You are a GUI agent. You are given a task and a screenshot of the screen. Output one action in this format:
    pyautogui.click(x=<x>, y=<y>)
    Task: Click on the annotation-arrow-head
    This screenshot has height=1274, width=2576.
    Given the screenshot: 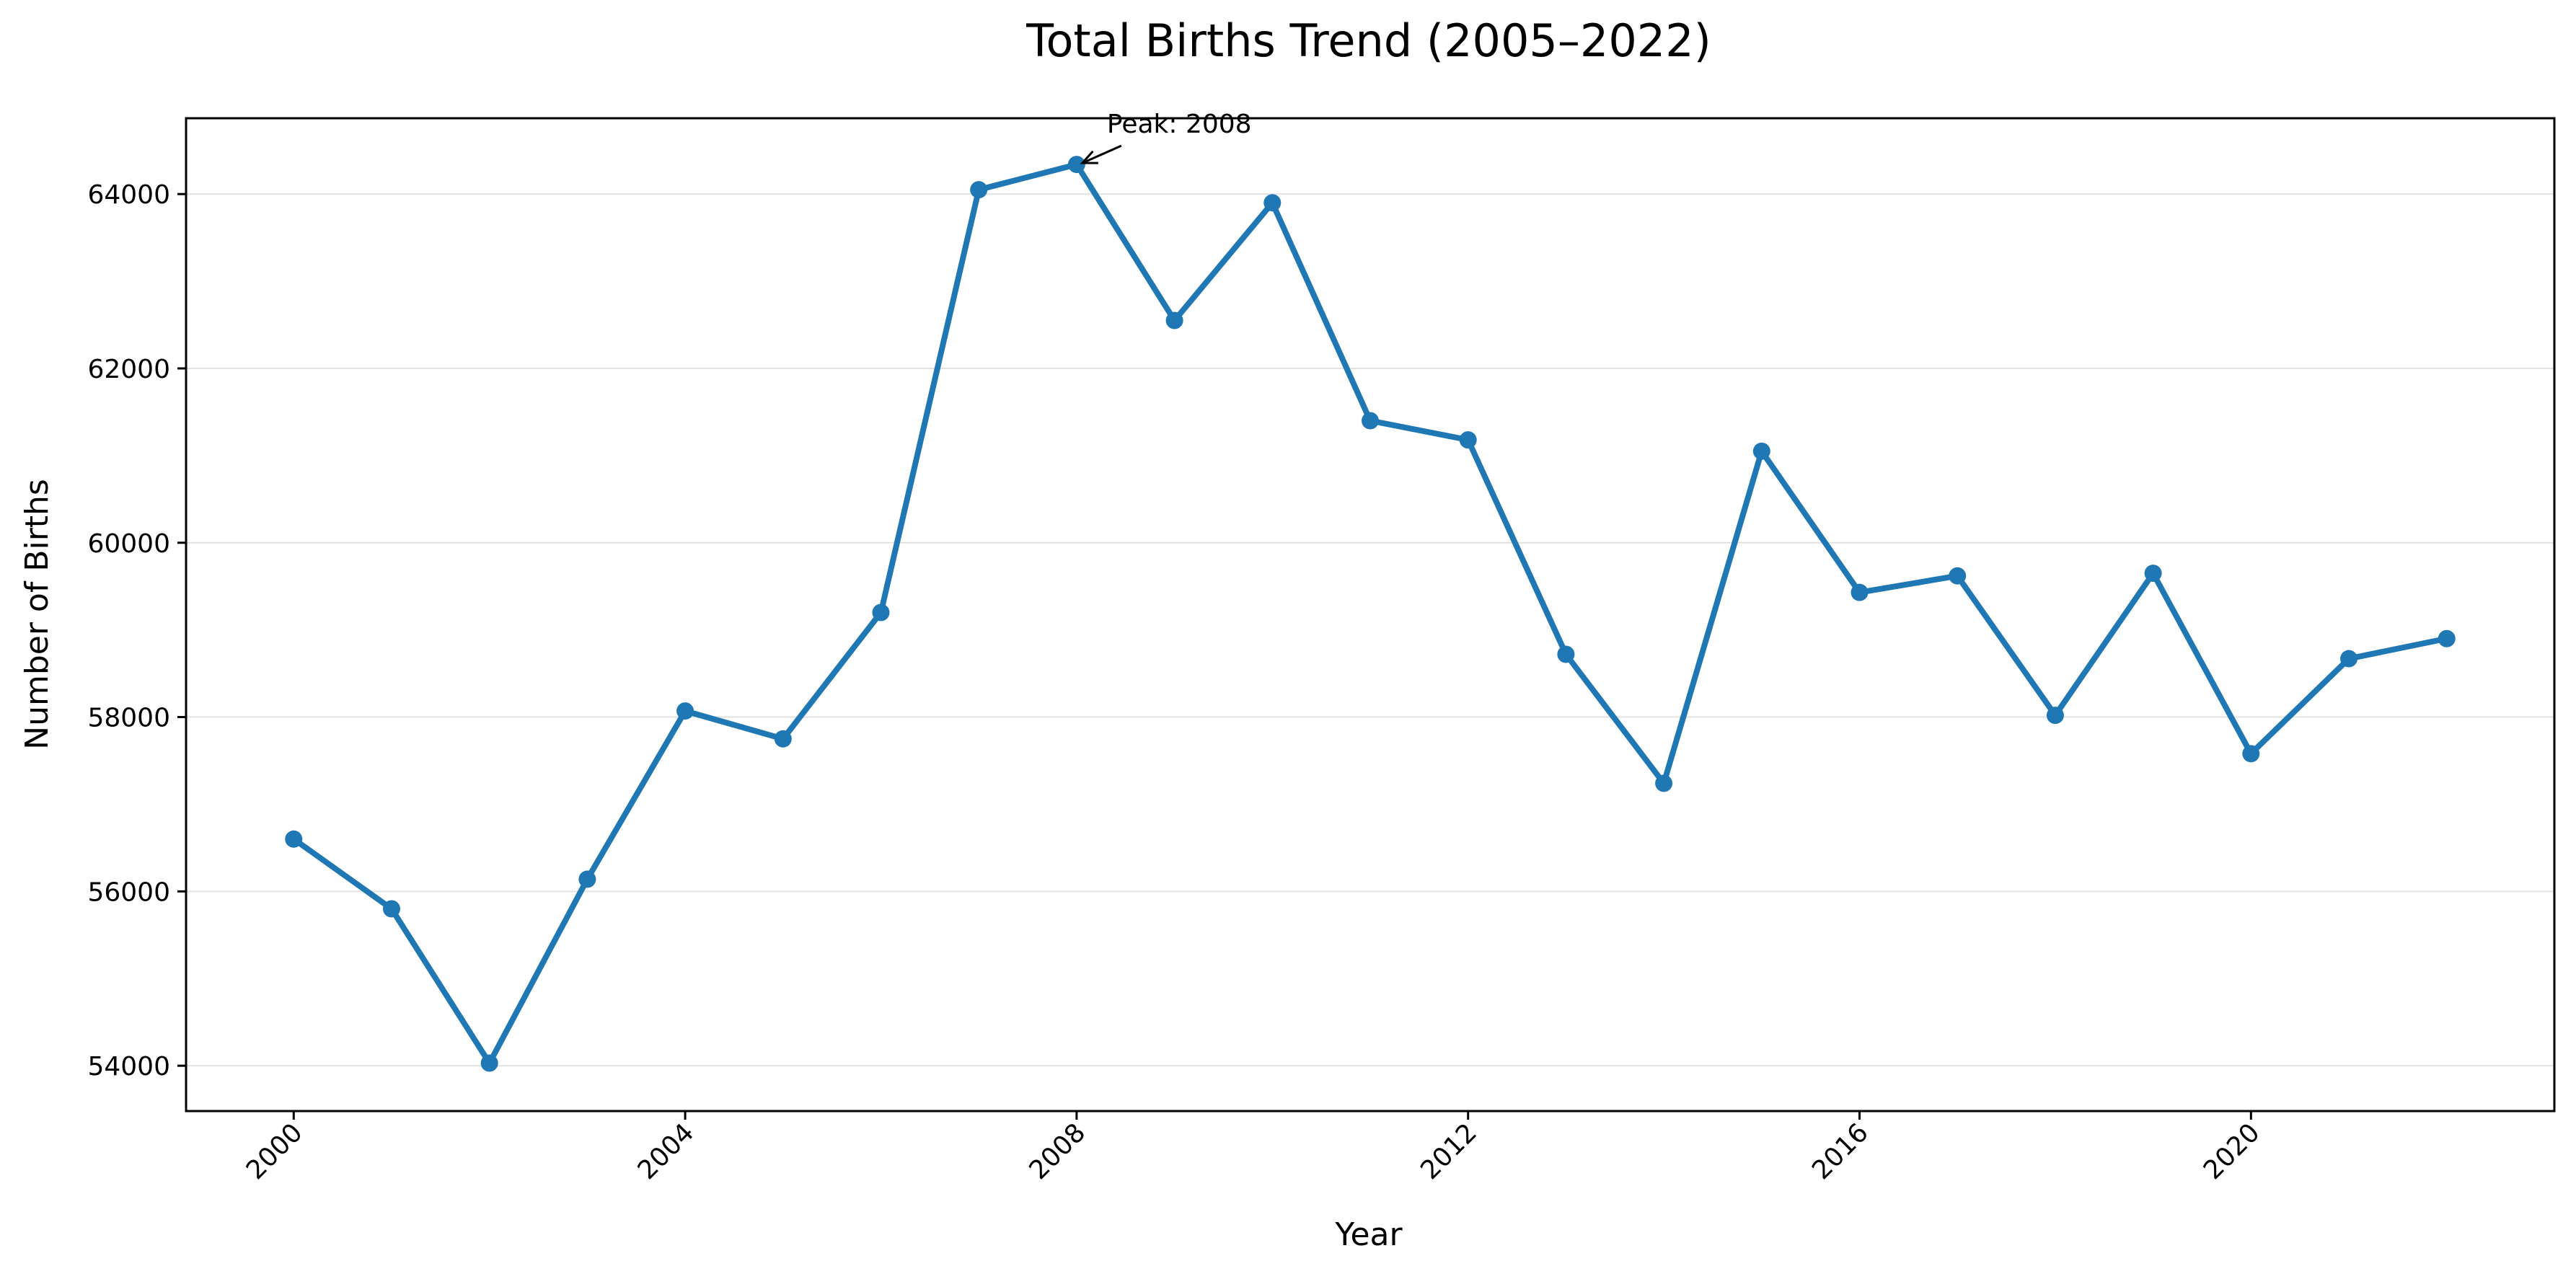 What is the action you would take?
    pyautogui.click(x=1089, y=157)
    